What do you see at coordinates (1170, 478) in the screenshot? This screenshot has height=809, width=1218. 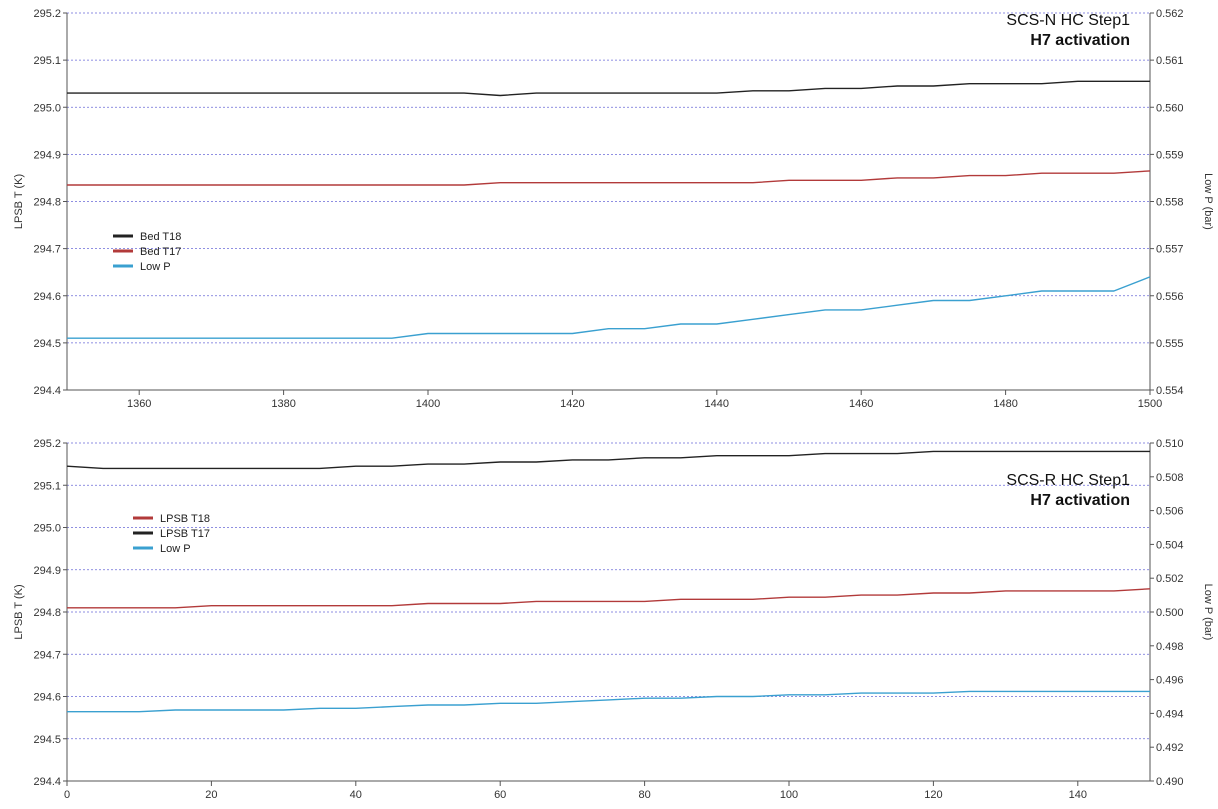 I see `y-right-tick-label: 0.508` at bounding box center [1170, 478].